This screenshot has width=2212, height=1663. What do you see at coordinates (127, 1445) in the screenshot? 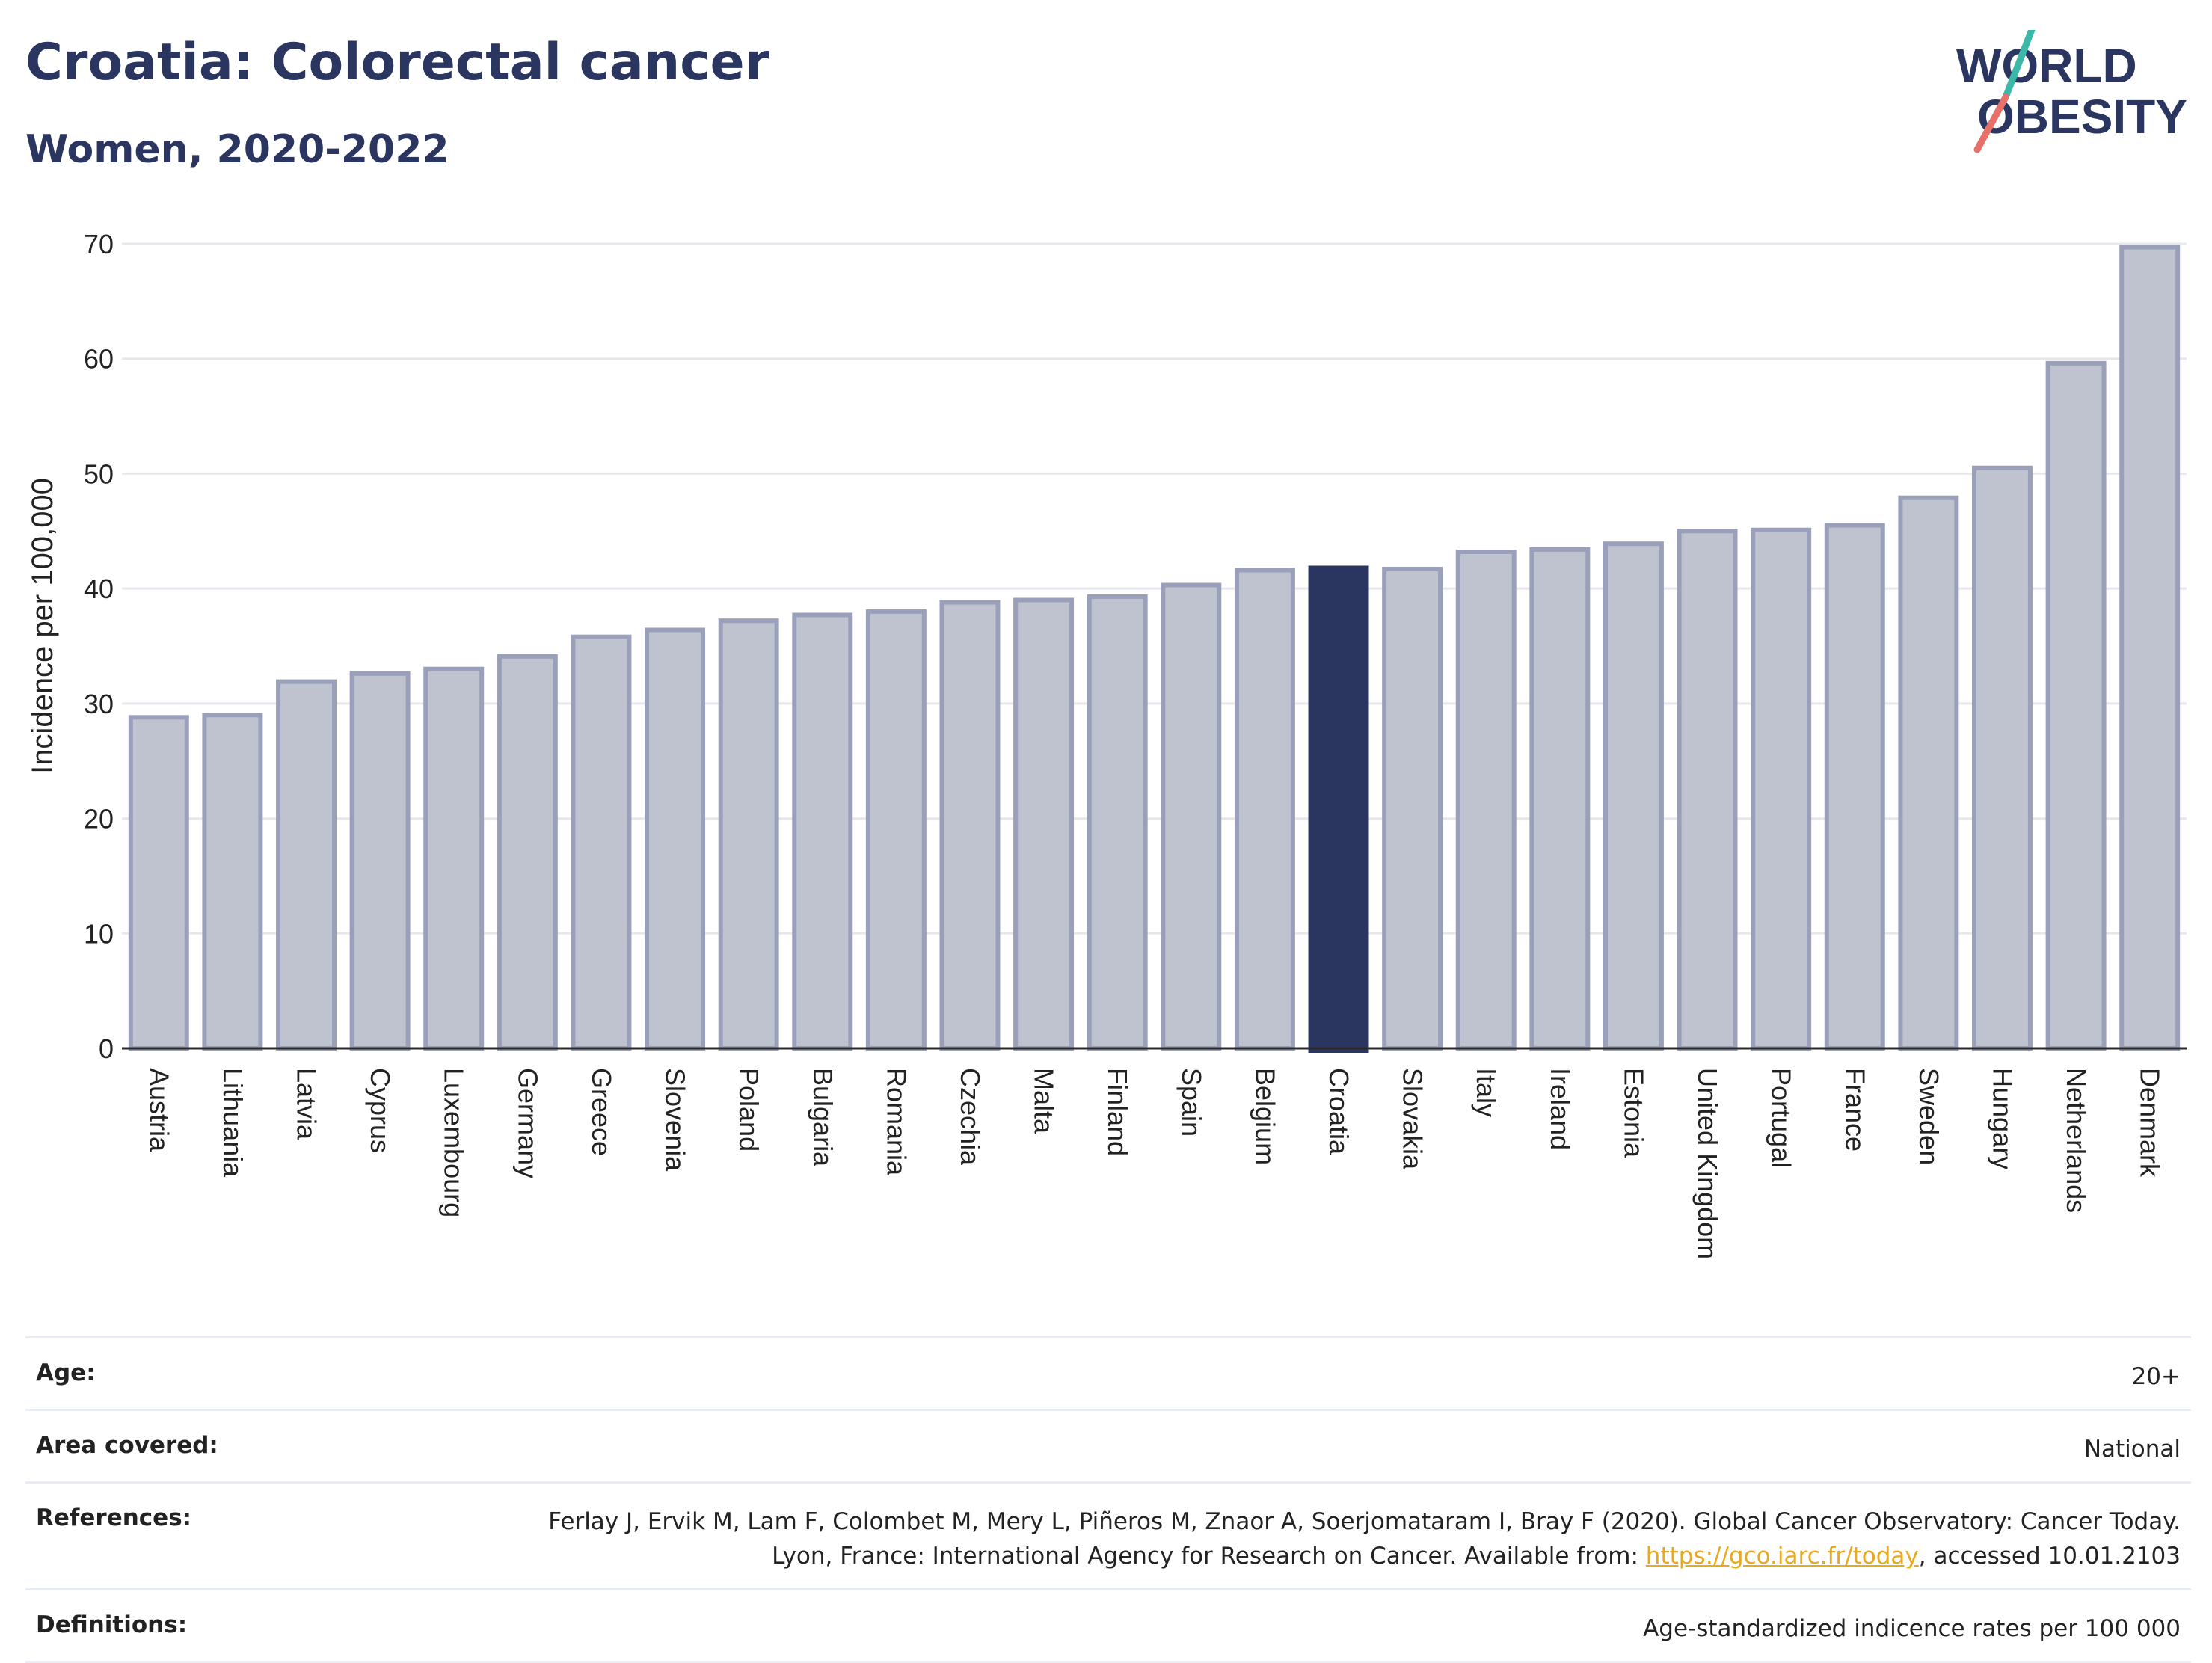
I see `area-label: Area covered:` at bounding box center [127, 1445].